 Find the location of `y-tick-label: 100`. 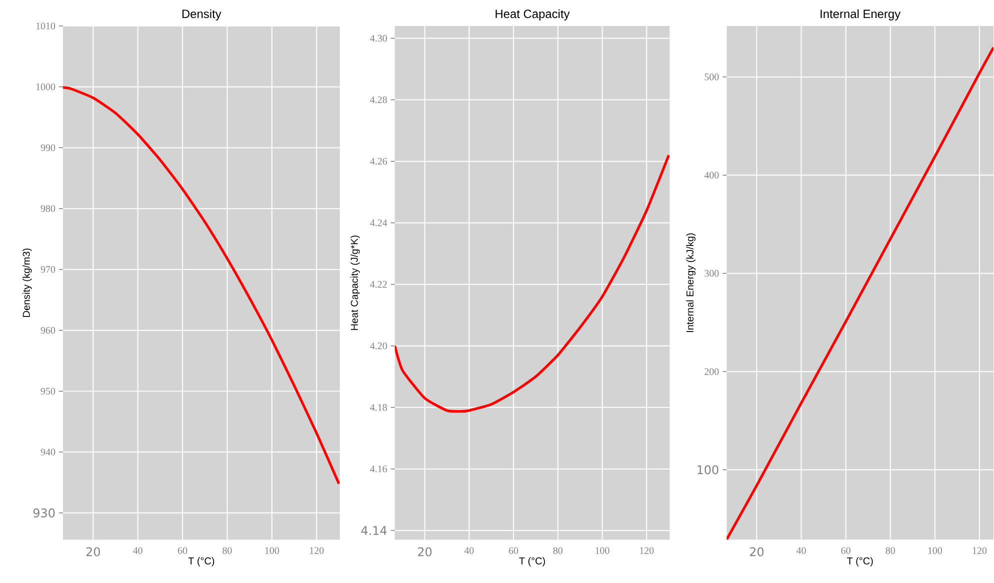

y-tick-label: 100 is located at coordinates (708, 469).